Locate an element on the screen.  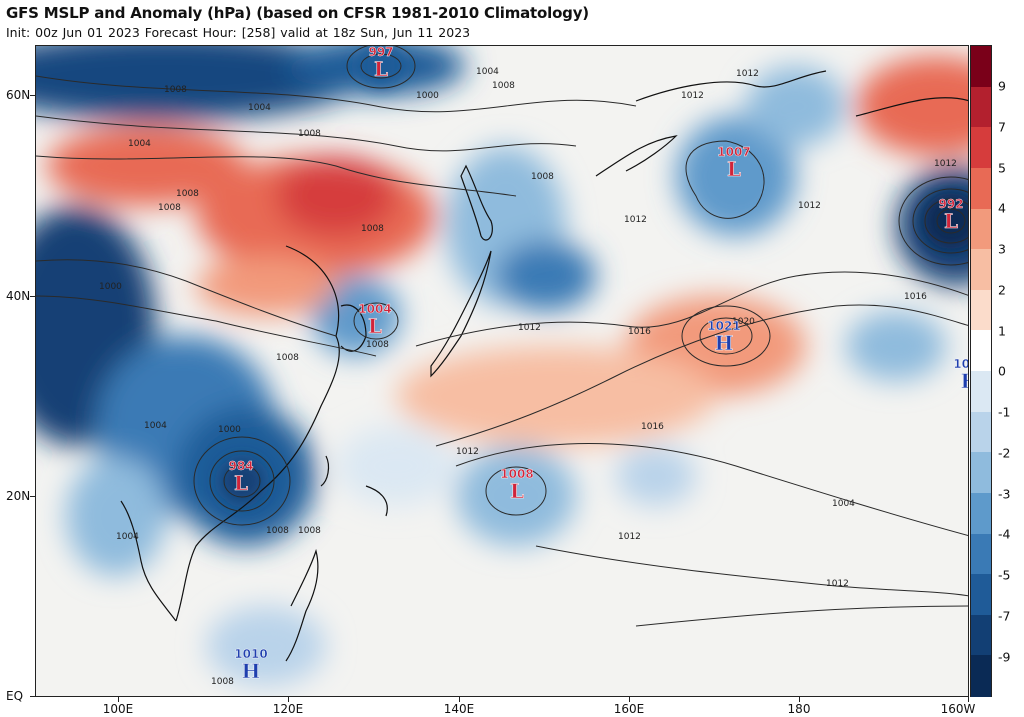
colorbar-label: -1 is located at coordinates (1004, 412).